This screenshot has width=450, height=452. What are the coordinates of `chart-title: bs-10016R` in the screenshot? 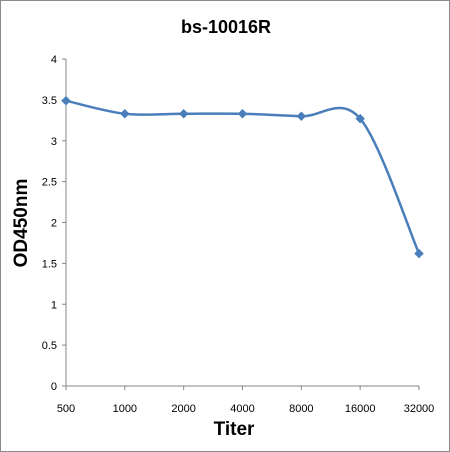 It's located at (226, 27).